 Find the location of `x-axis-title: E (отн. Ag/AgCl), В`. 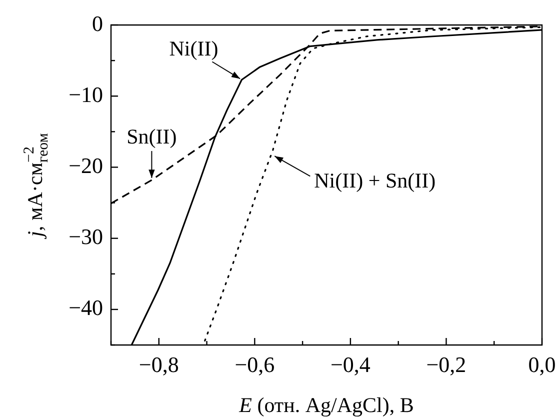

x-axis-title: E (отн. Ag/AgCl), В is located at coordinates (326, 405).